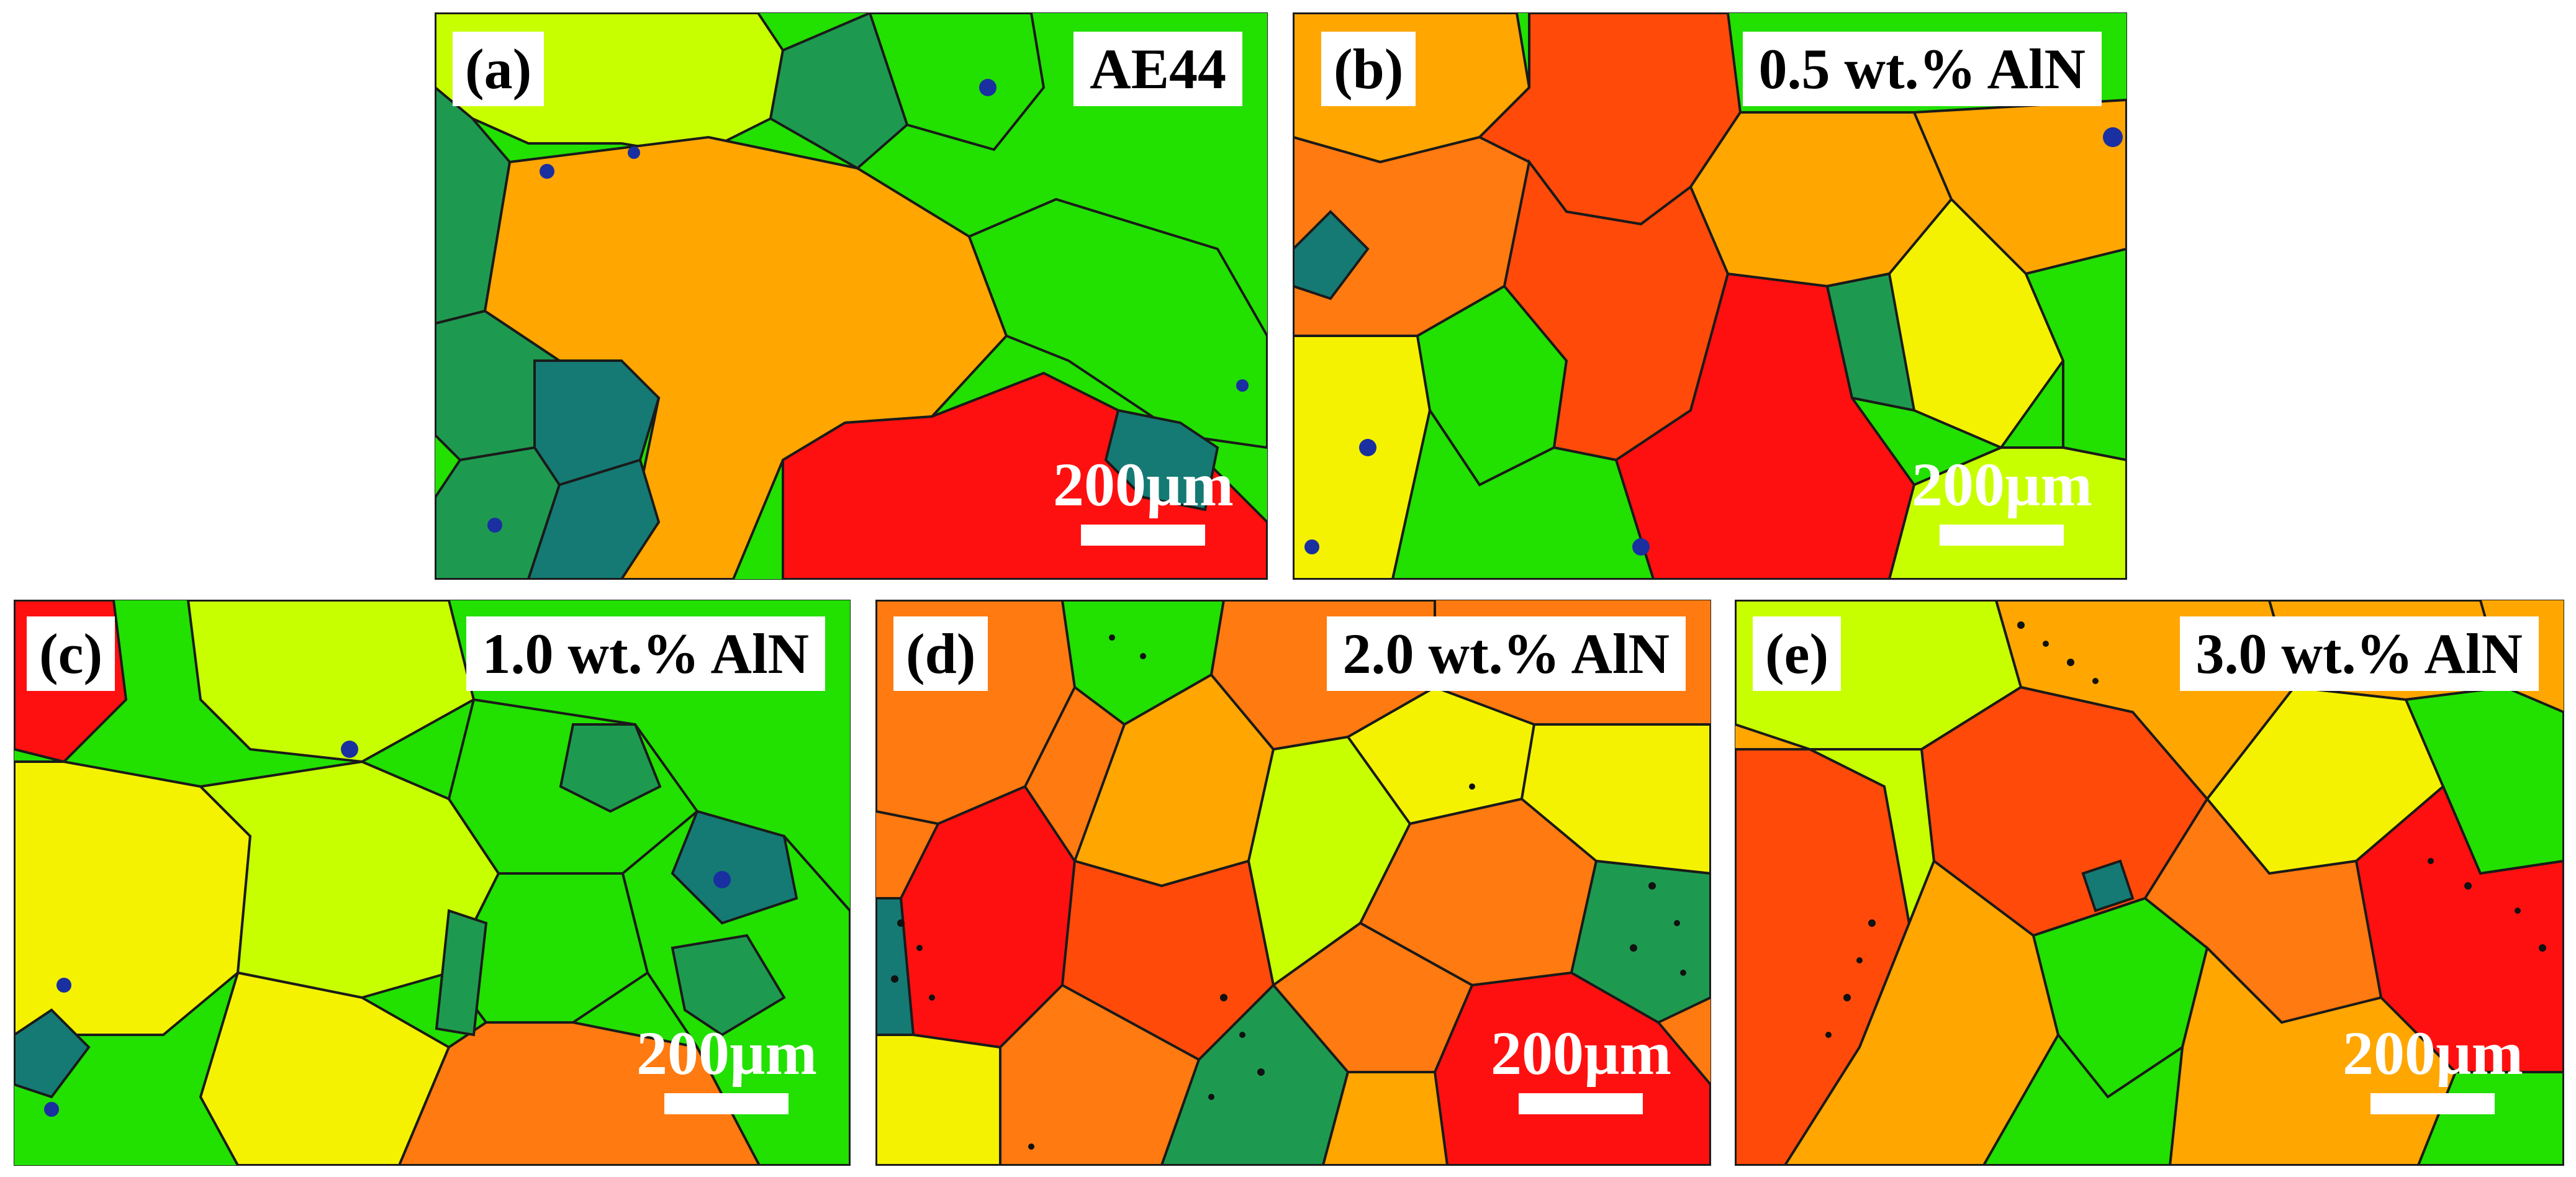 The height and width of the screenshot is (1177, 2576). I want to click on panel-title-e: 3.0 wt.% AlN, so click(2359, 653).